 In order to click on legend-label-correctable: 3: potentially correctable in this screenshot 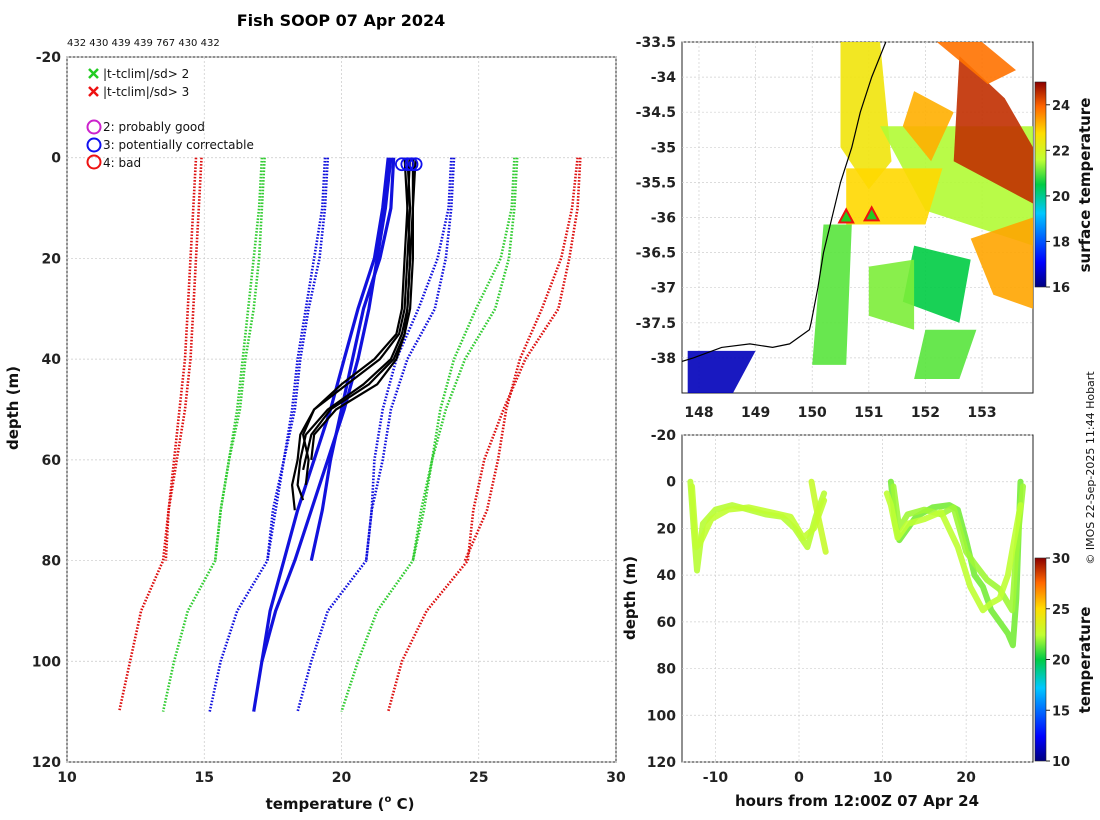, I will do `click(178, 145)`.